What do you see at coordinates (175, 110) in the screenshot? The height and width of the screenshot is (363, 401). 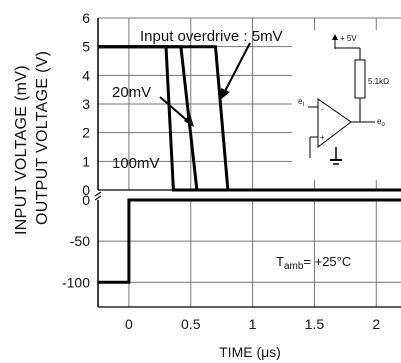 I see `annotation-arrow-20mv` at bounding box center [175, 110].